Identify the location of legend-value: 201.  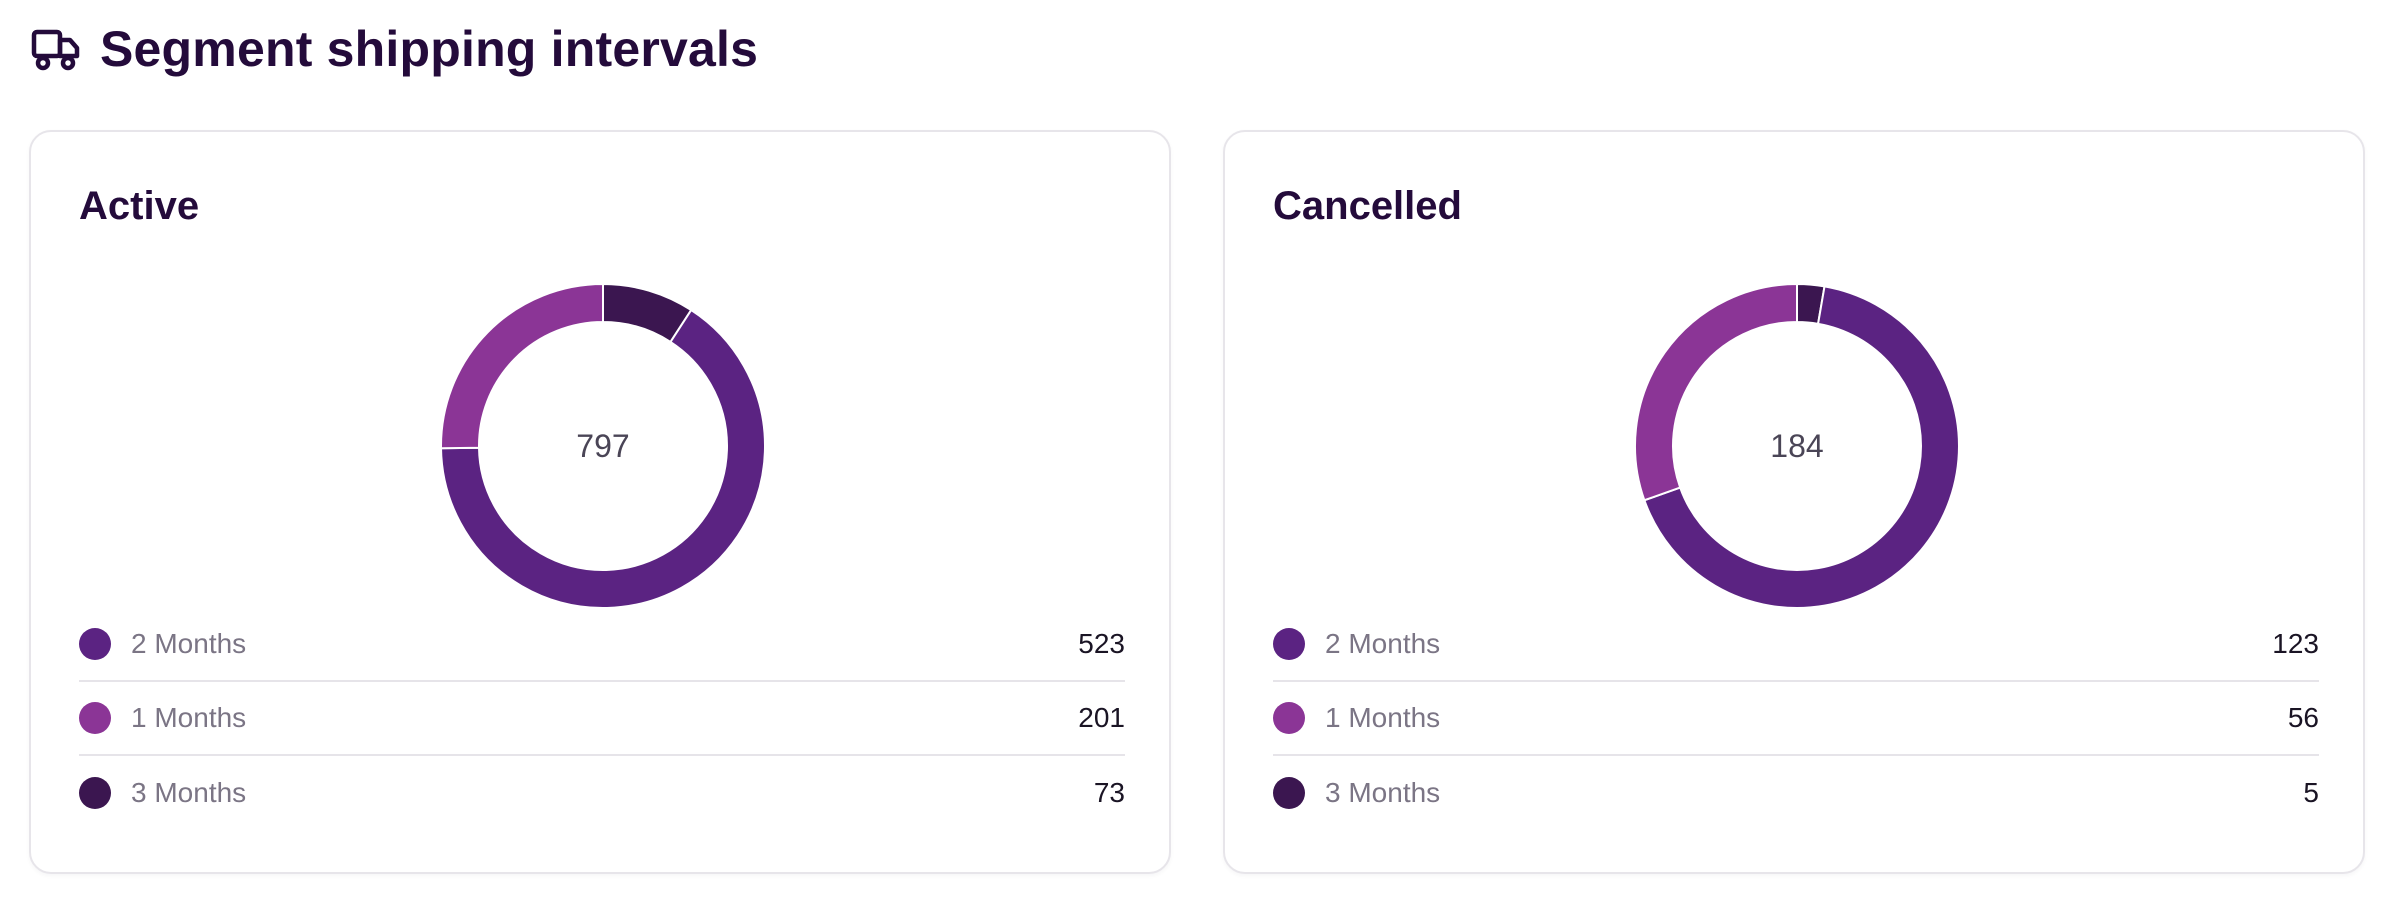
(1101, 717).